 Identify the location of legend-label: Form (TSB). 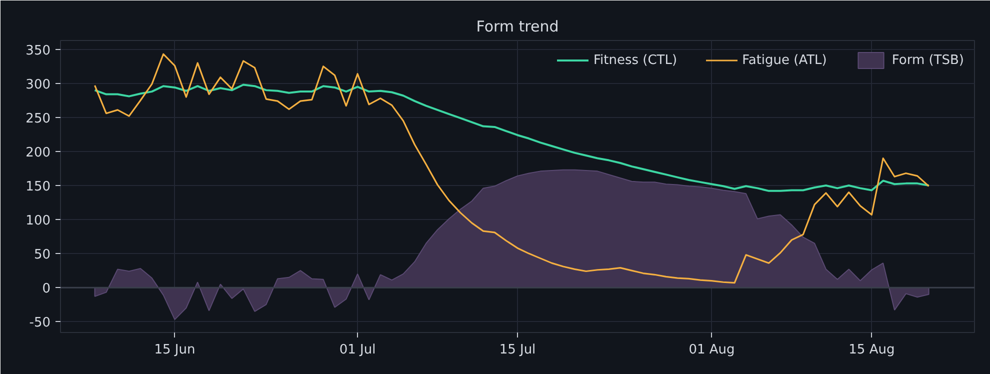
(928, 60).